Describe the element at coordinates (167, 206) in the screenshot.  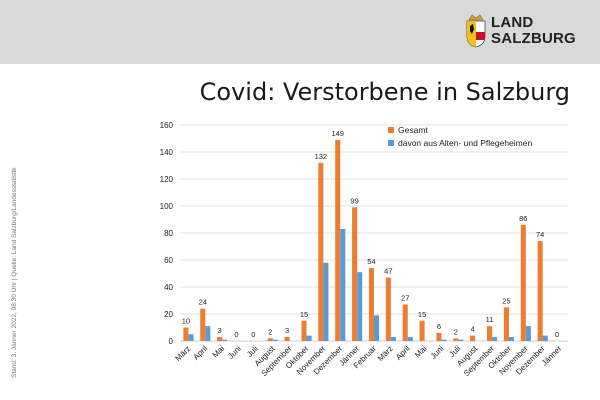
I see `y-tick-label: 100` at that location.